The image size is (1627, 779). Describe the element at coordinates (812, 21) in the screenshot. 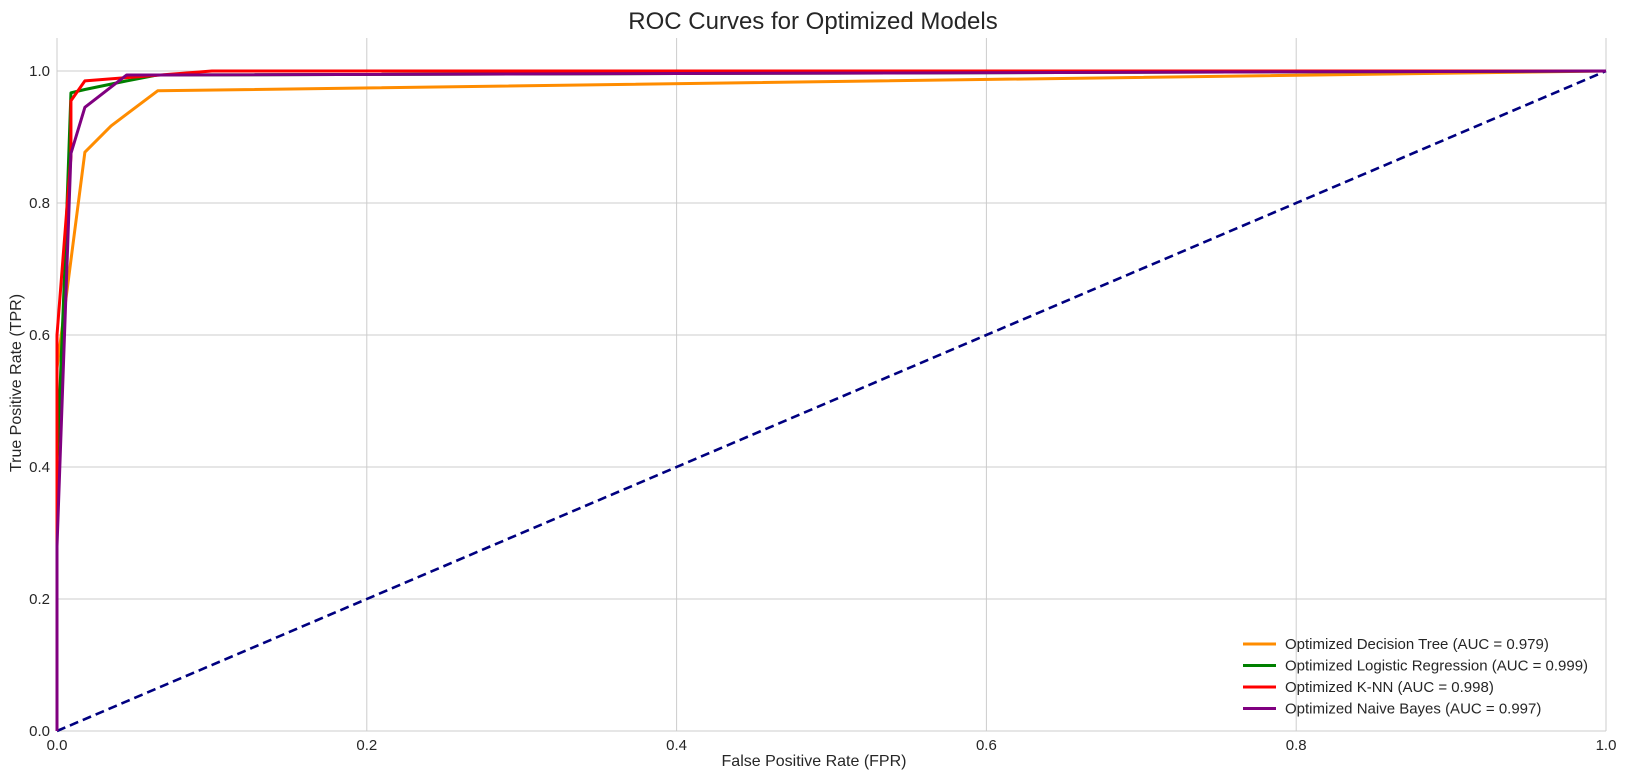

I see `chart-title: ROC Curves for Optimized Models` at that location.